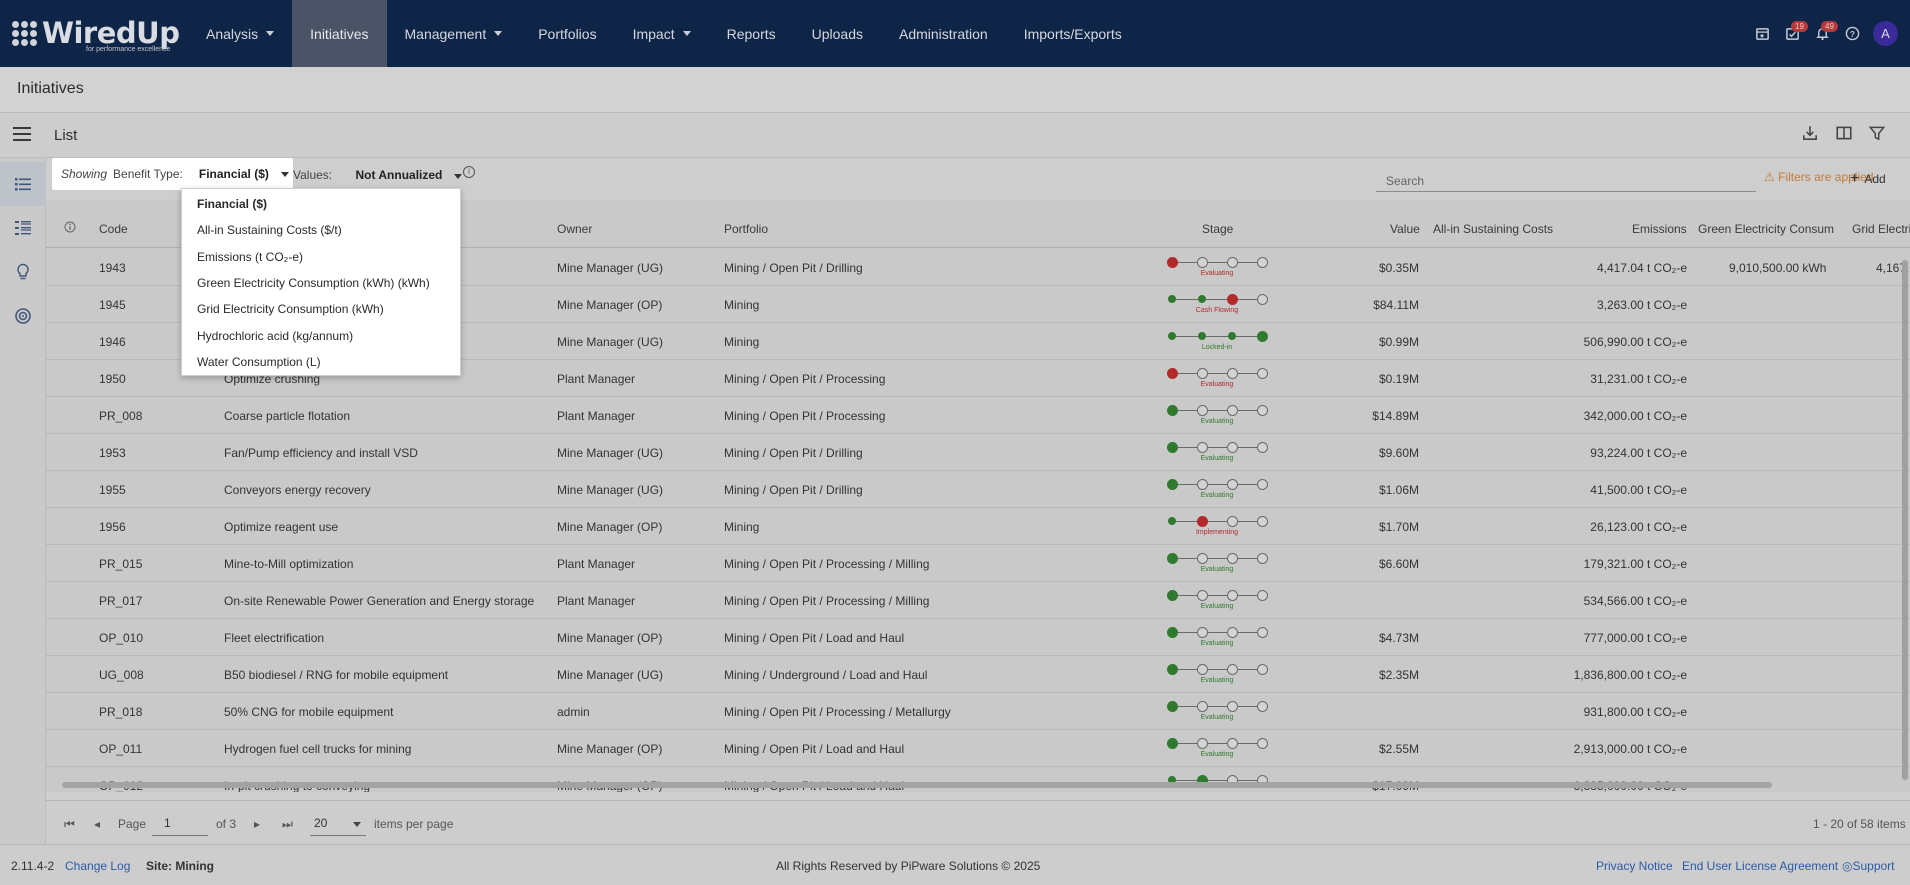 The height and width of the screenshot is (885, 1910). Describe the element at coordinates (1844, 135) in the screenshot. I see `columns-icon` at that location.